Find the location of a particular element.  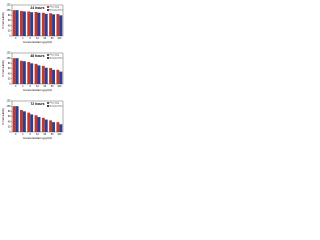

chart-title: 48 hours is located at coordinates (37, 56).